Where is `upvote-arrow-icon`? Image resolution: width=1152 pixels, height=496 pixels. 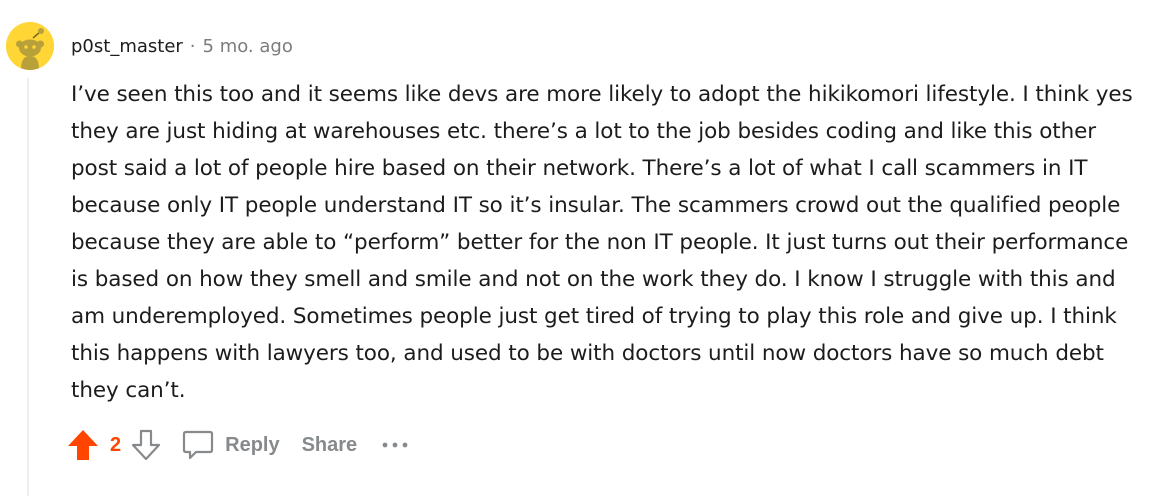
upvote-arrow-icon is located at coordinates (83, 445).